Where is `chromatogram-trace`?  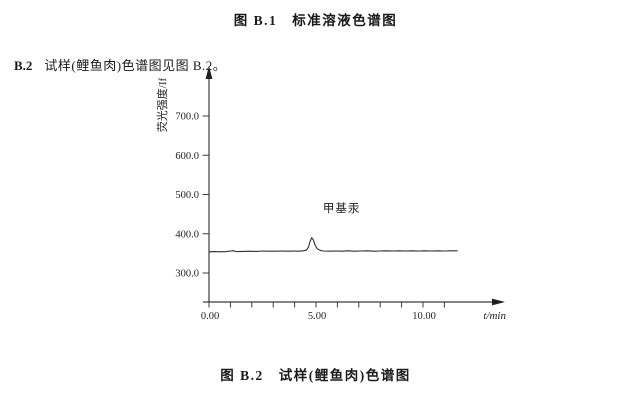 chromatogram-trace is located at coordinates (333, 245).